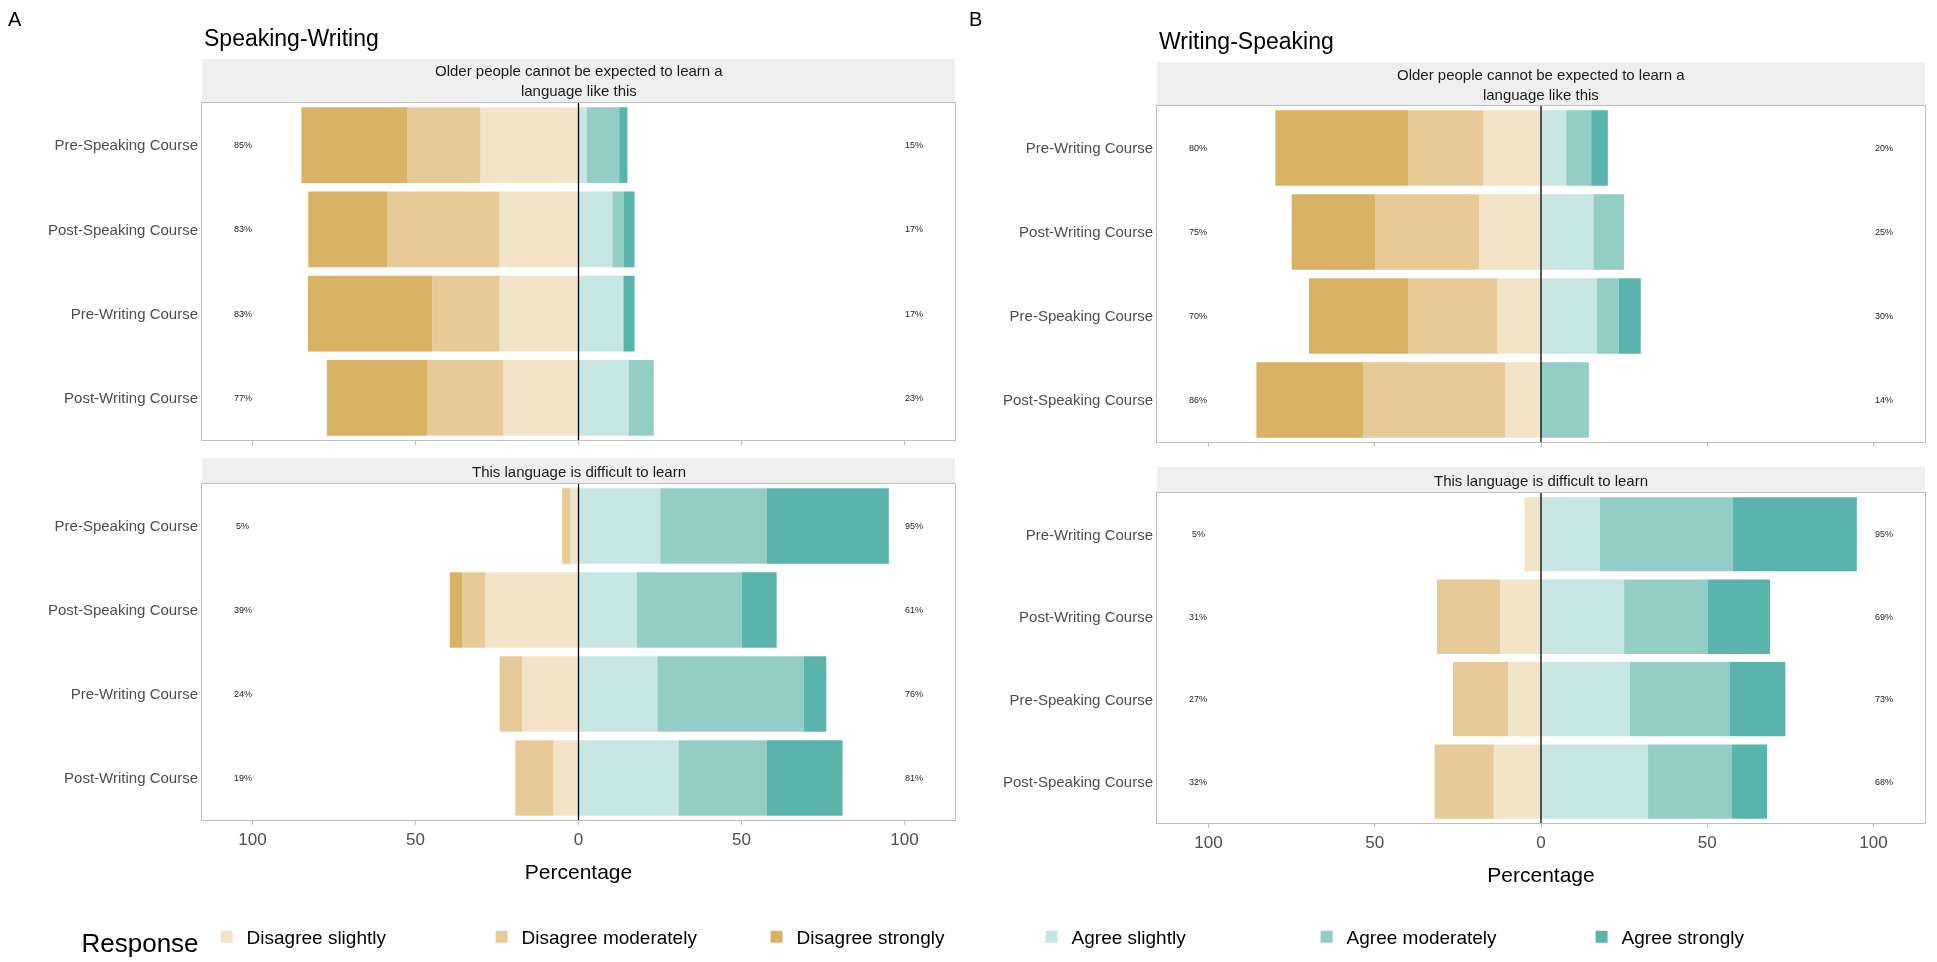  Describe the element at coordinates (579, 471) in the screenshot. I see `chart-subtitle: This language is difficult to learn` at that location.